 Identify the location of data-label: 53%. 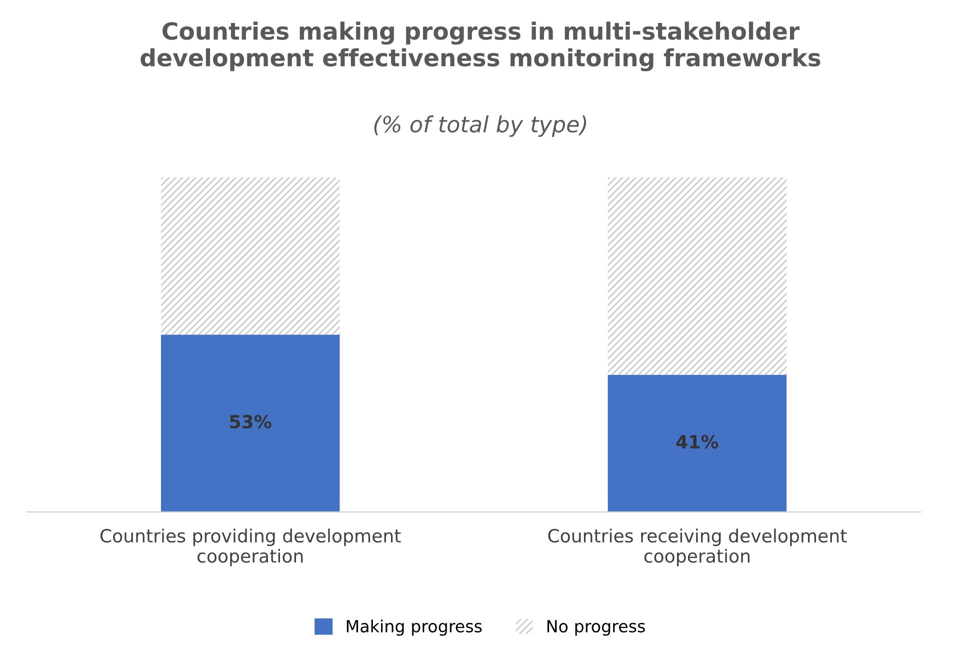
(251, 421).